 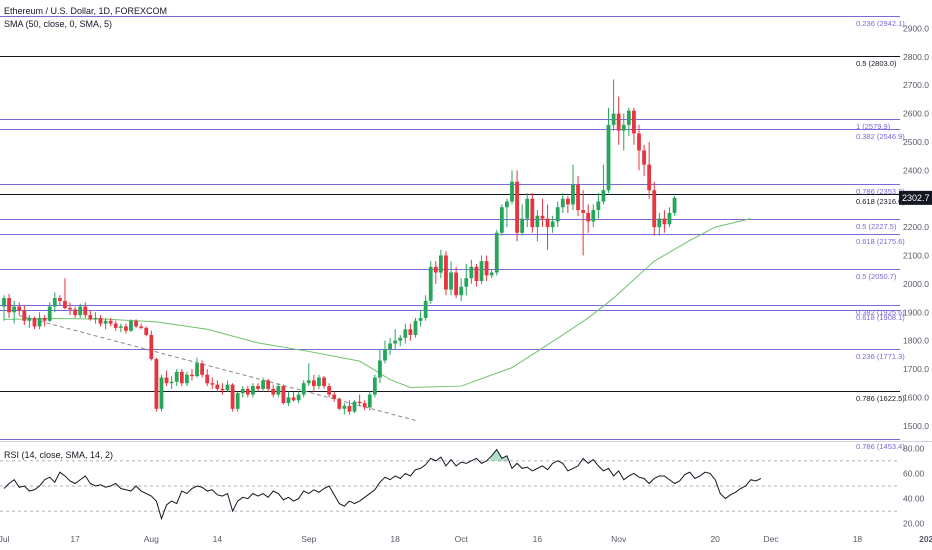 What do you see at coordinates (58, 24) in the screenshot?
I see `sma-legend: SMA (50, close, 0, SMA, 5)` at bounding box center [58, 24].